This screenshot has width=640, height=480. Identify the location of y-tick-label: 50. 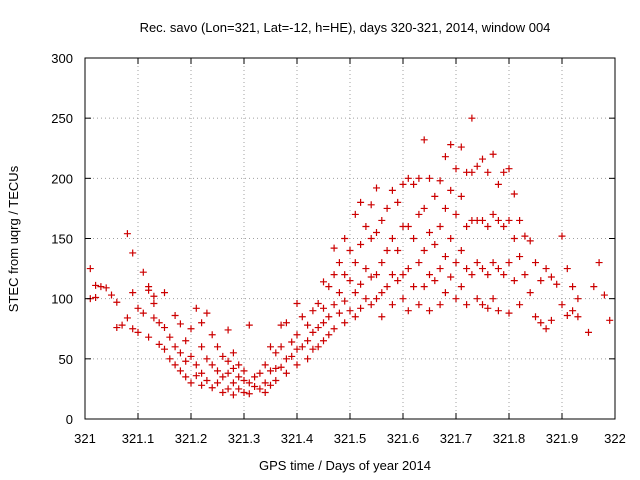
(66, 359).